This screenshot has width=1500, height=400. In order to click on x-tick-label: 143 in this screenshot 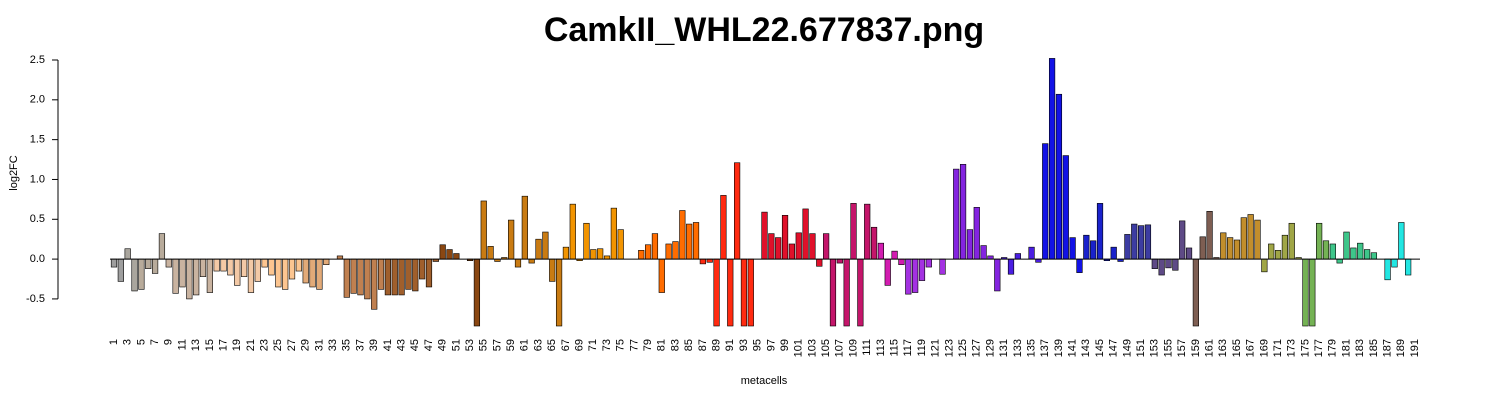, I will do `click(1086, 348)`.